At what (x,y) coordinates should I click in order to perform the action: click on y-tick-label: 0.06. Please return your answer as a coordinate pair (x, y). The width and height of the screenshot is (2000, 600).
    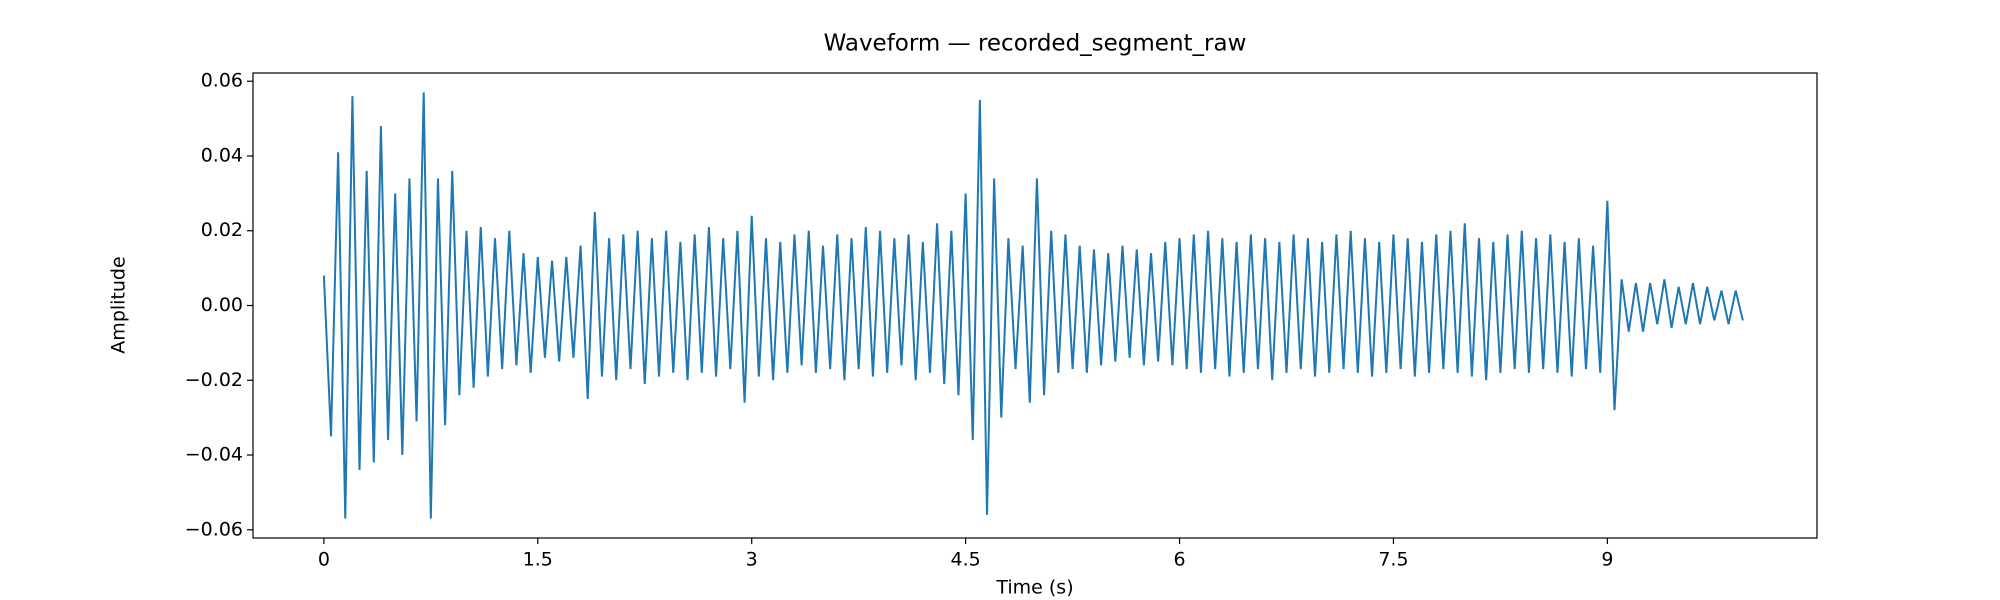
    Looking at the image, I should click on (222, 81).